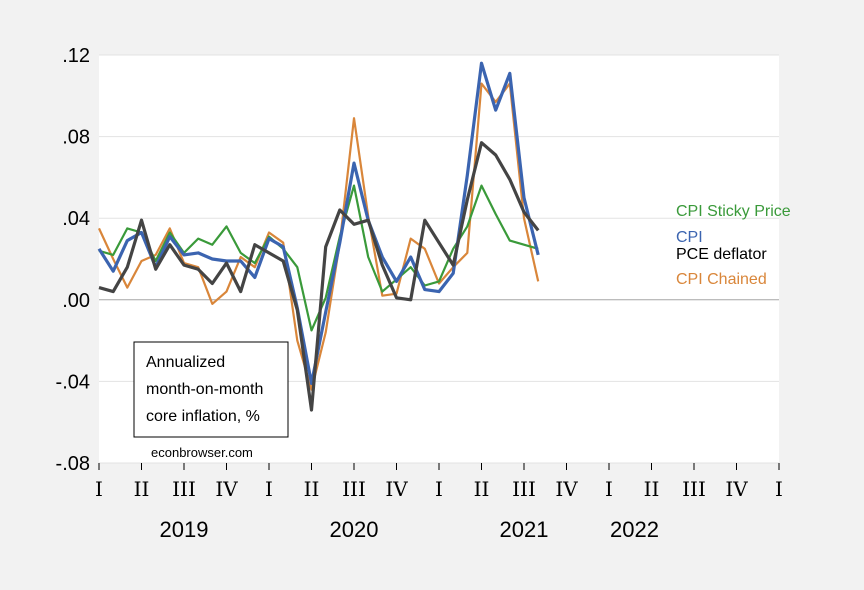  I want to click on note-line-3: core inflation, %, so click(203, 416).